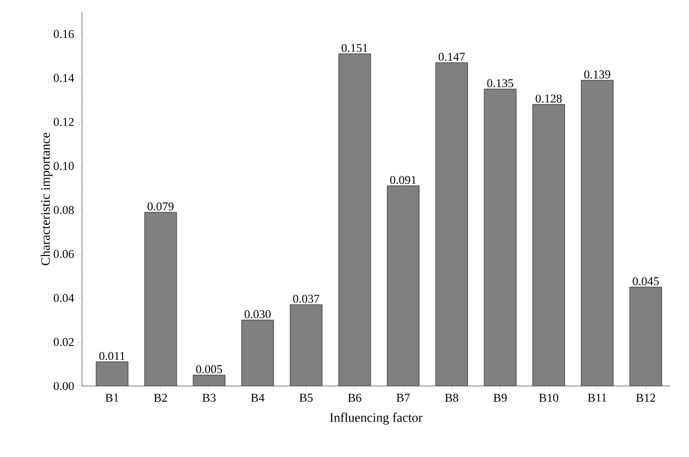 The width and height of the screenshot is (689, 457). Describe the element at coordinates (355, 398) in the screenshot. I see `x-tick-label: B6` at that location.